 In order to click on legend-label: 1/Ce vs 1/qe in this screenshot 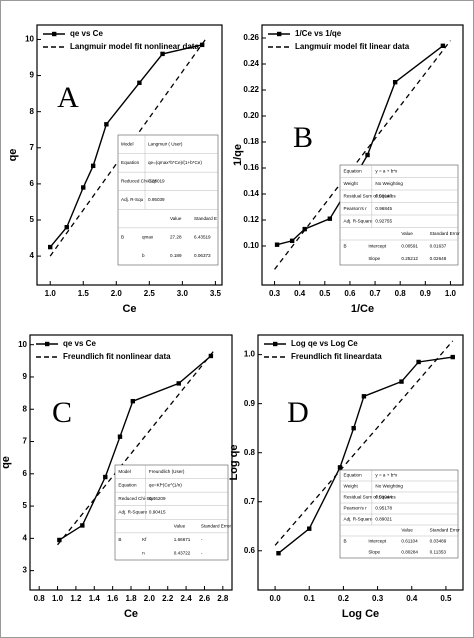, I will do `click(318, 33)`.